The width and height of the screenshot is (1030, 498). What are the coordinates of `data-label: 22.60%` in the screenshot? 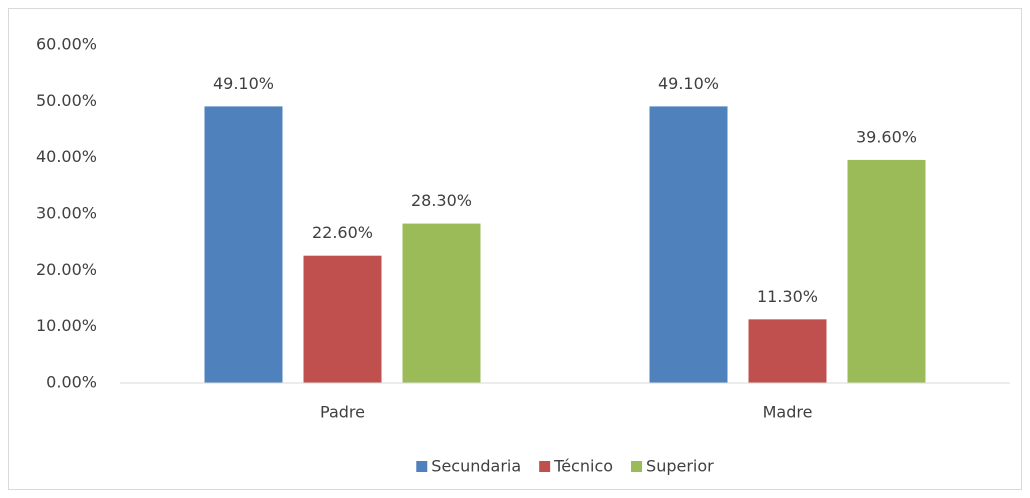 It's located at (342, 232).